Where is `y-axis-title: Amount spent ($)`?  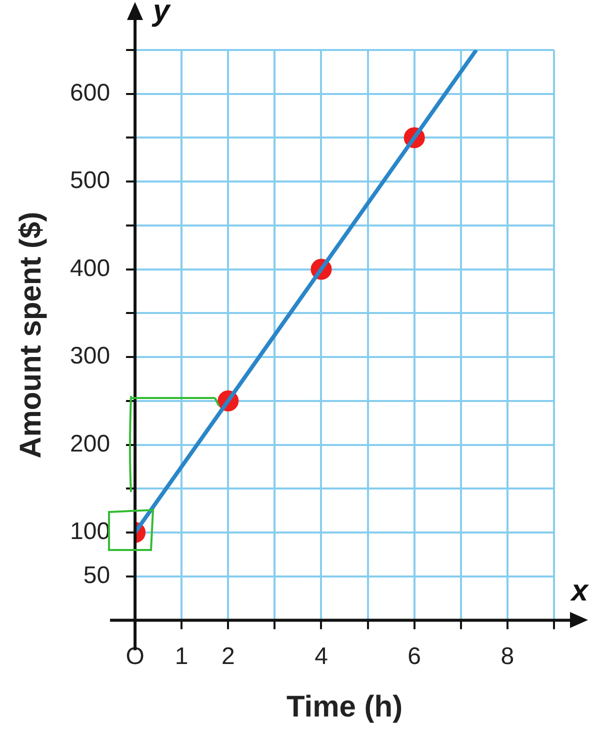 y-axis-title: Amount spent ($) is located at coordinates (31, 335).